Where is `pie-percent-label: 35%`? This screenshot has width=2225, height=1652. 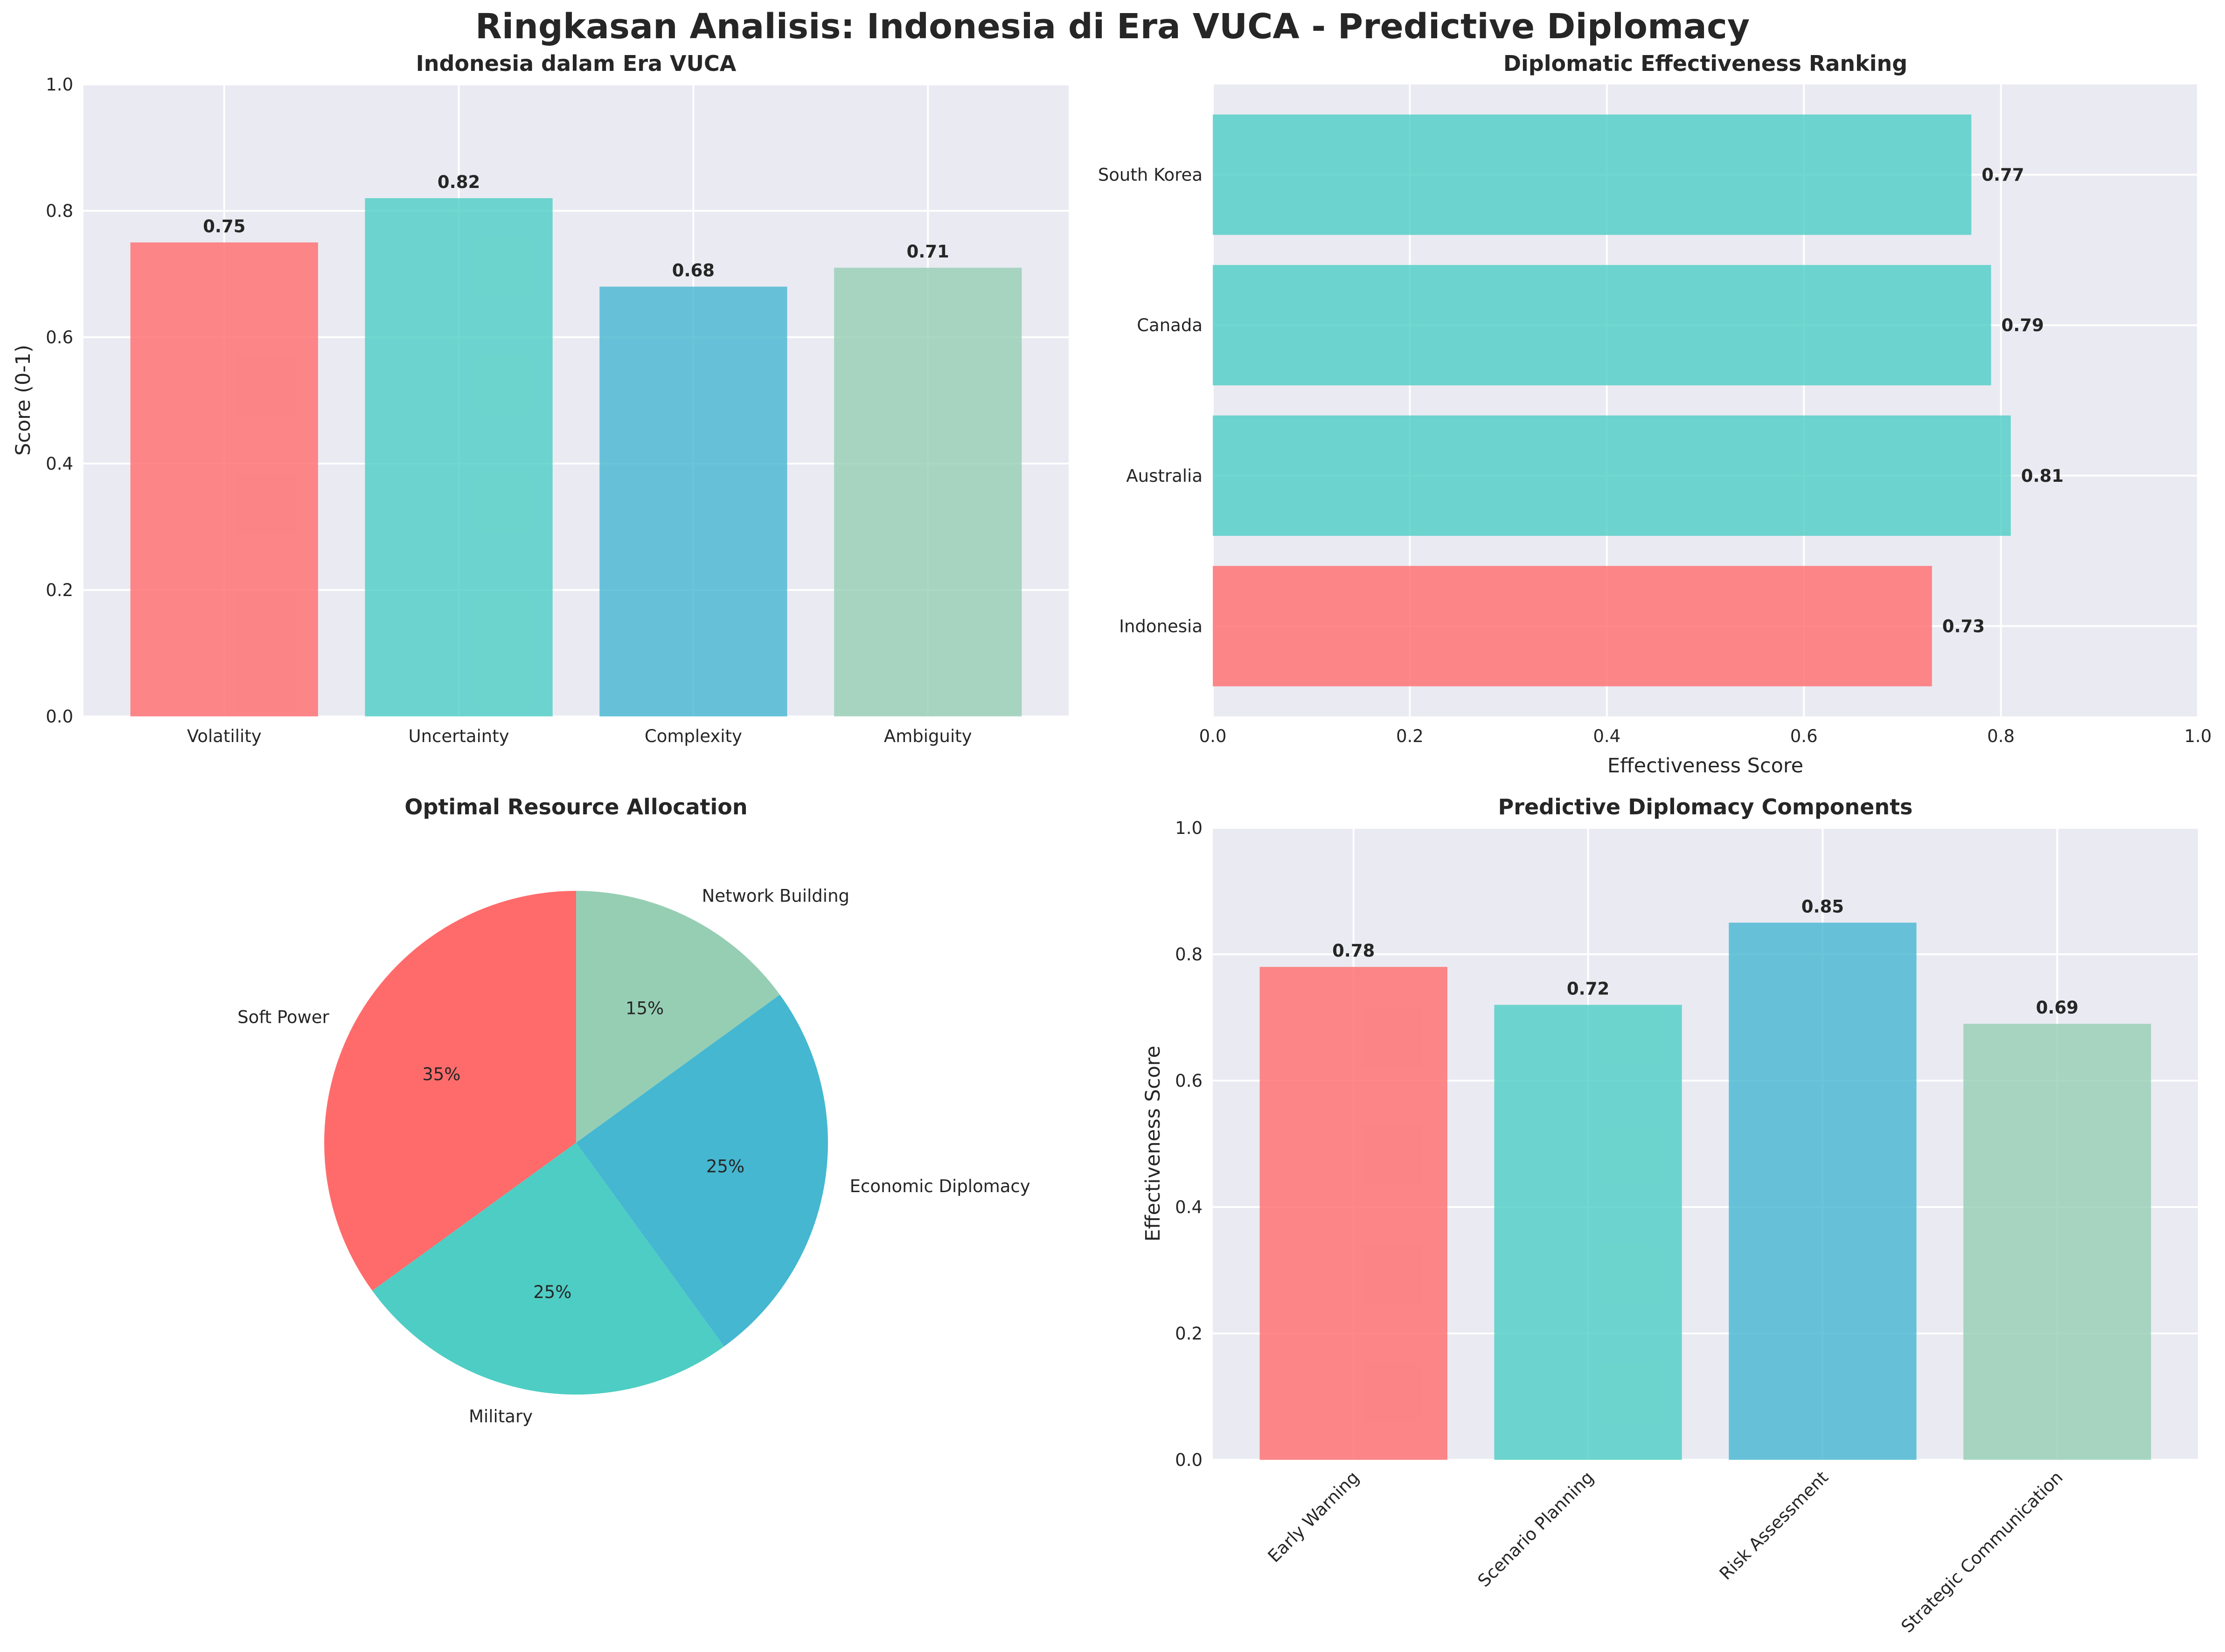
pie-percent-label: 35% is located at coordinates (441, 1074).